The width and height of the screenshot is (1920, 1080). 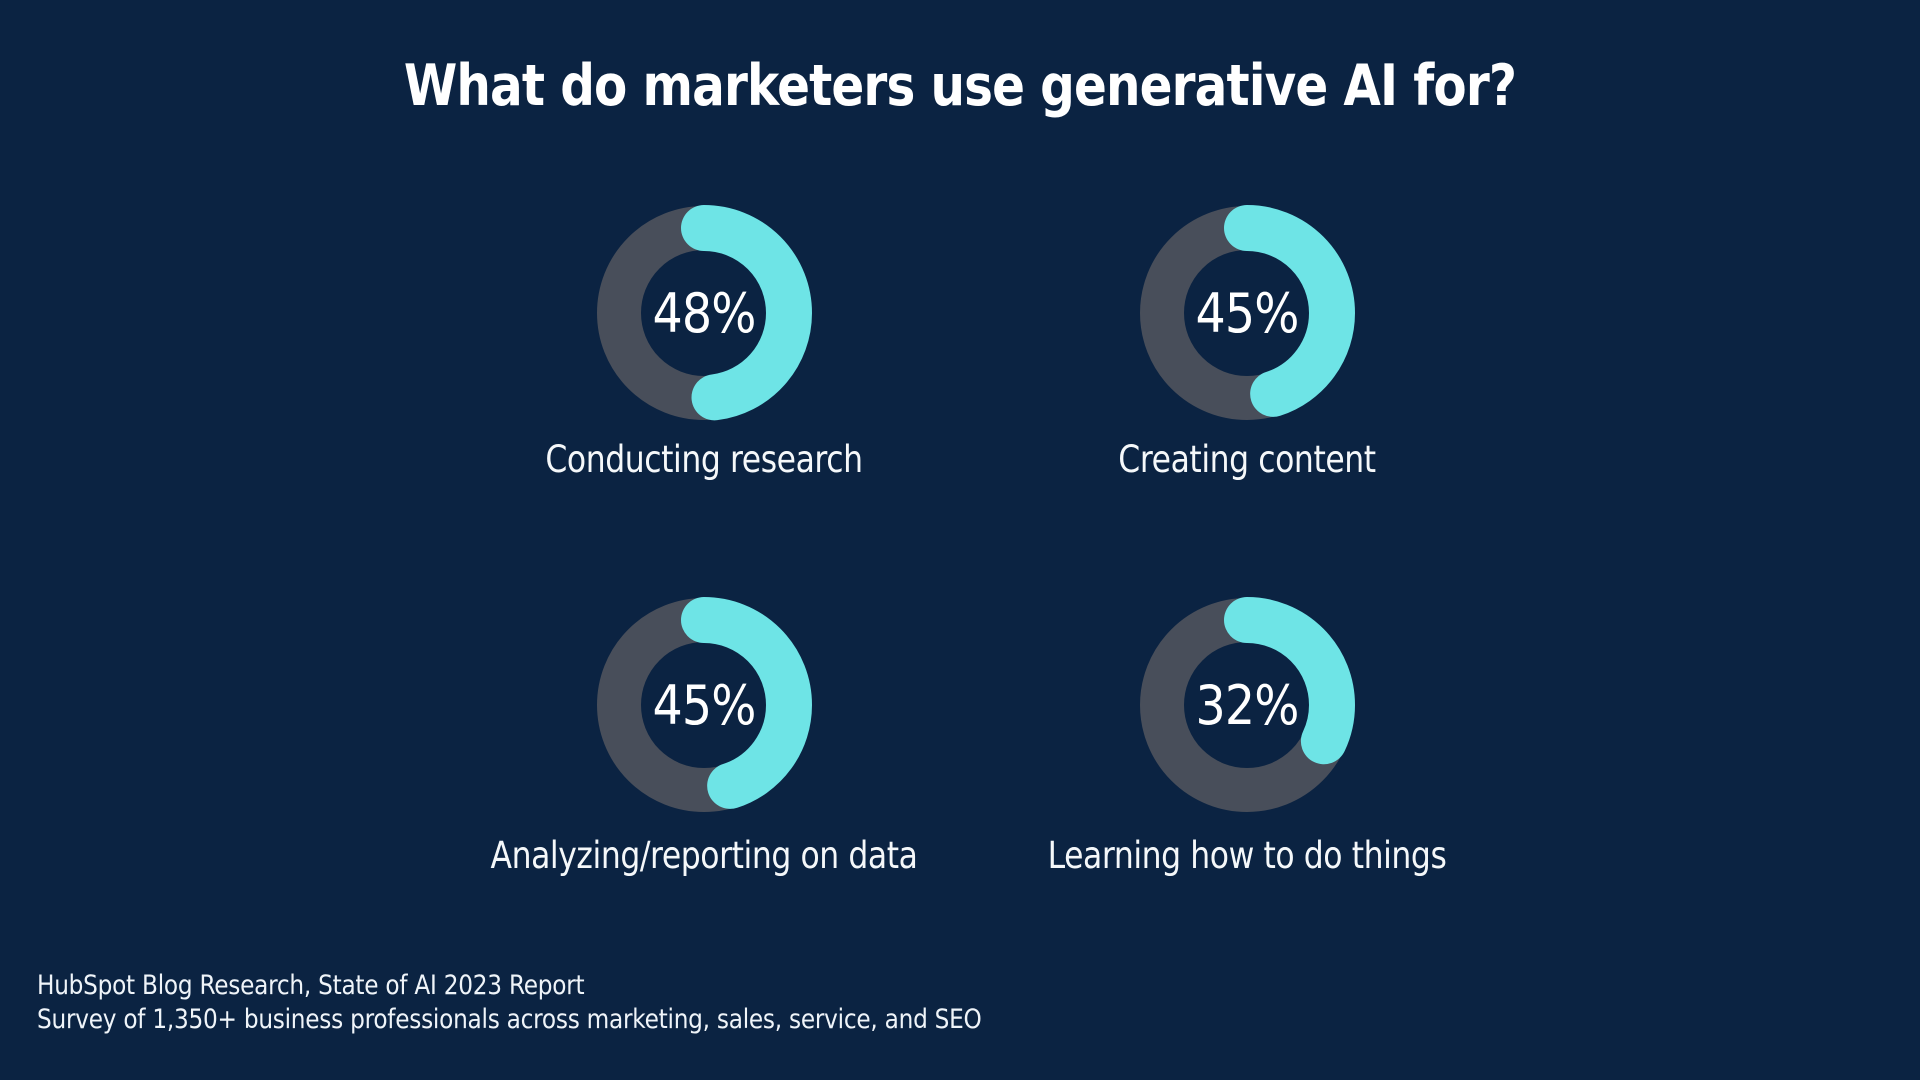 What do you see at coordinates (704, 855) in the screenshot?
I see `donut-category-label: Analyzing/reporting on data` at bounding box center [704, 855].